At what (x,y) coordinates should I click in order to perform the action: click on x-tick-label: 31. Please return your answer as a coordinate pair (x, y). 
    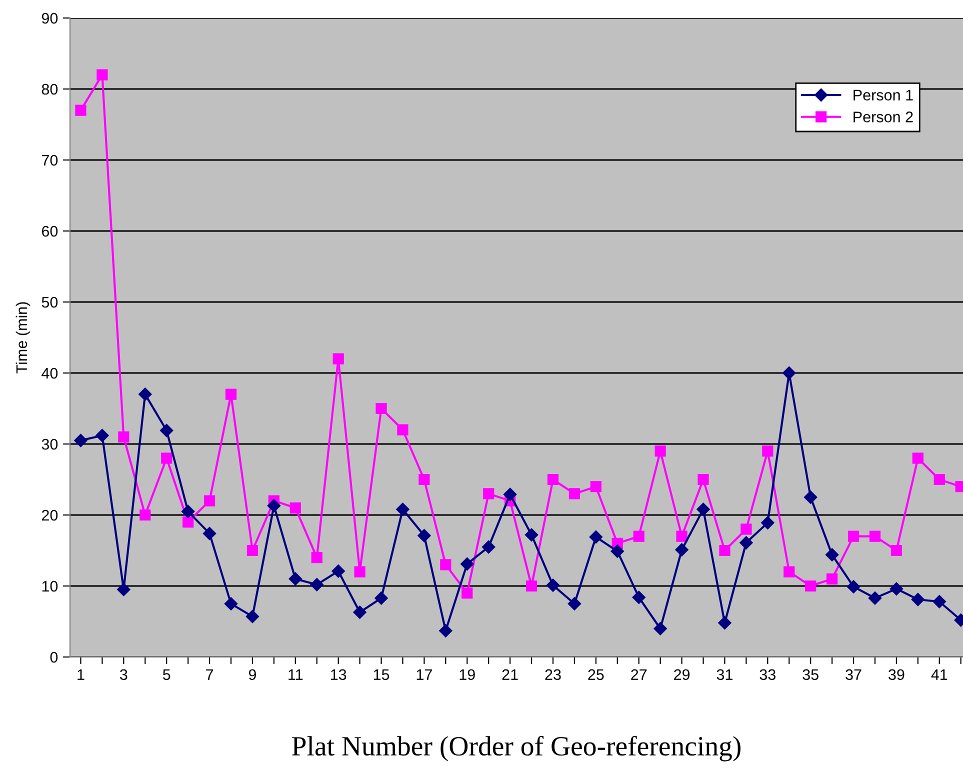
    Looking at the image, I should click on (724, 674).